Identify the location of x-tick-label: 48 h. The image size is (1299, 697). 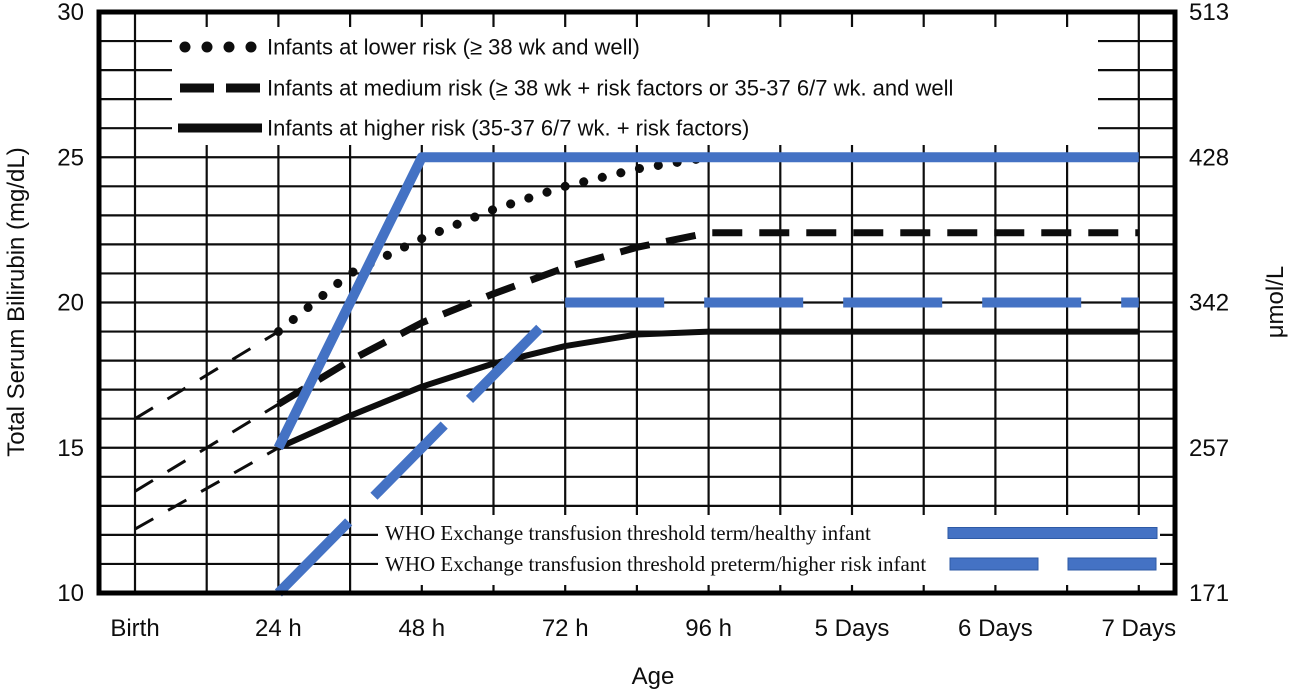
(421, 628).